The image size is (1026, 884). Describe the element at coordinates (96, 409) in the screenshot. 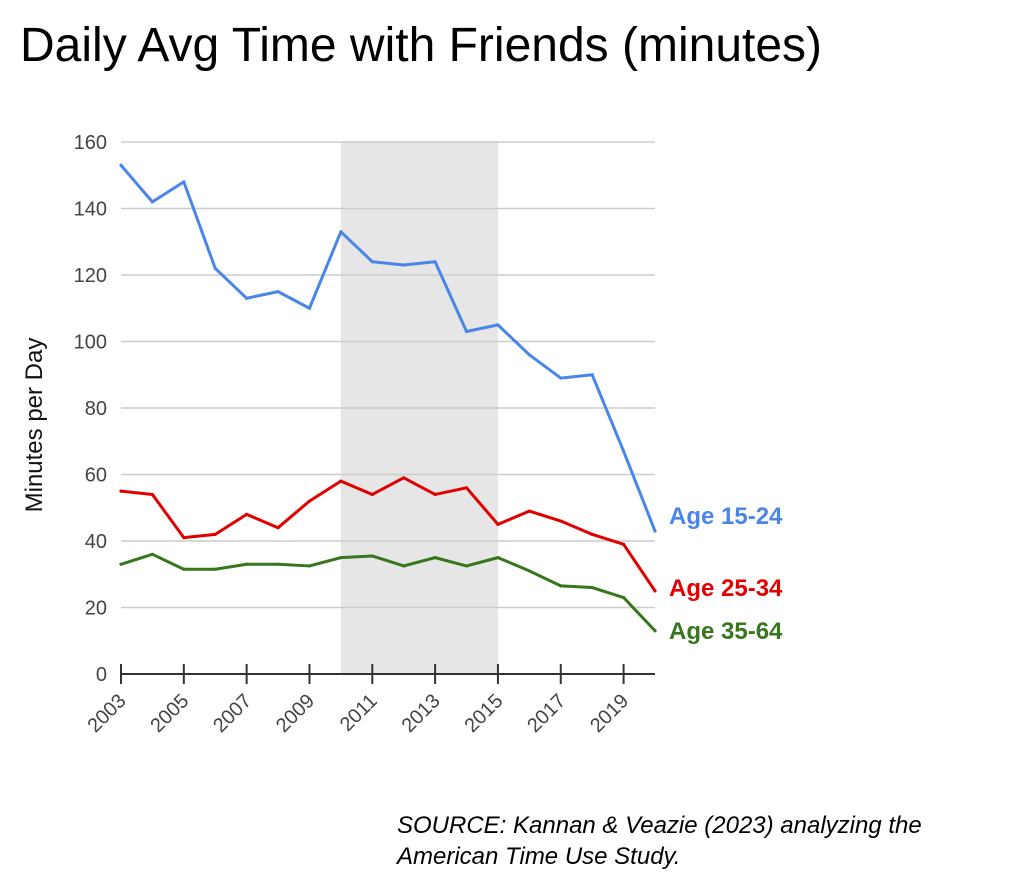

I see `y-tick-label-80: 80` at that location.